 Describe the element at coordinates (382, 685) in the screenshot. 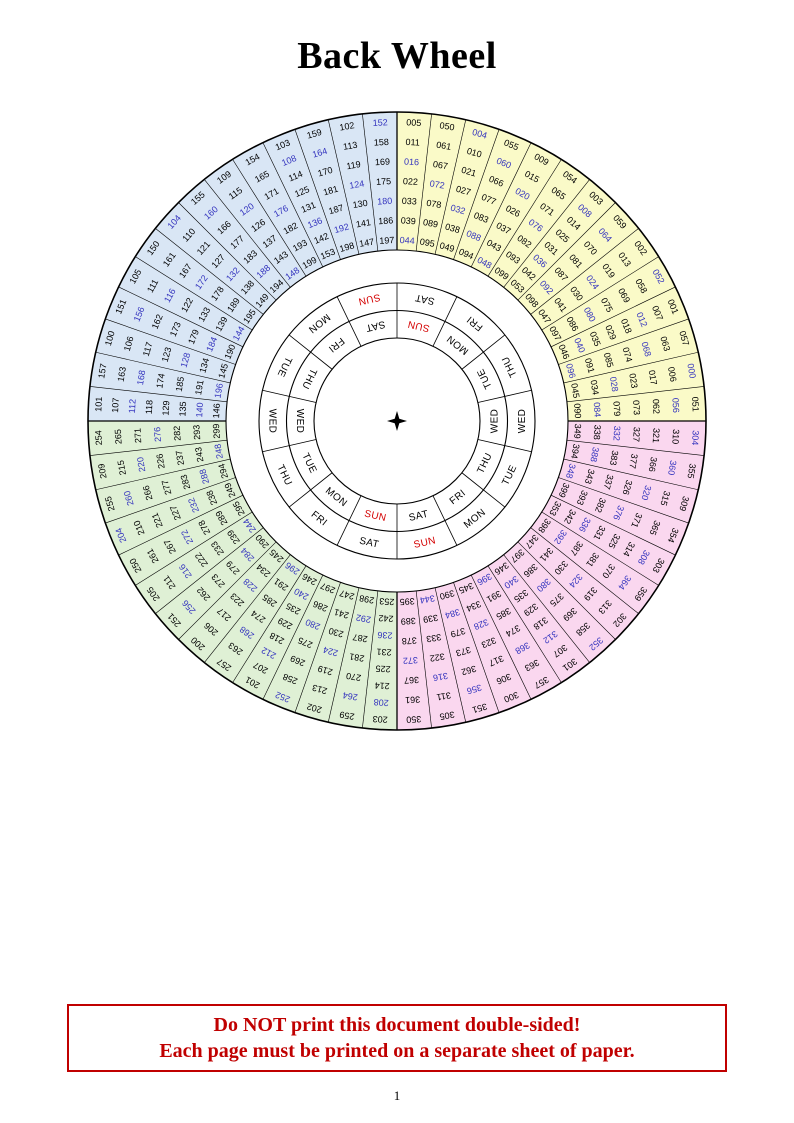

I see `year-label: 214` at that location.